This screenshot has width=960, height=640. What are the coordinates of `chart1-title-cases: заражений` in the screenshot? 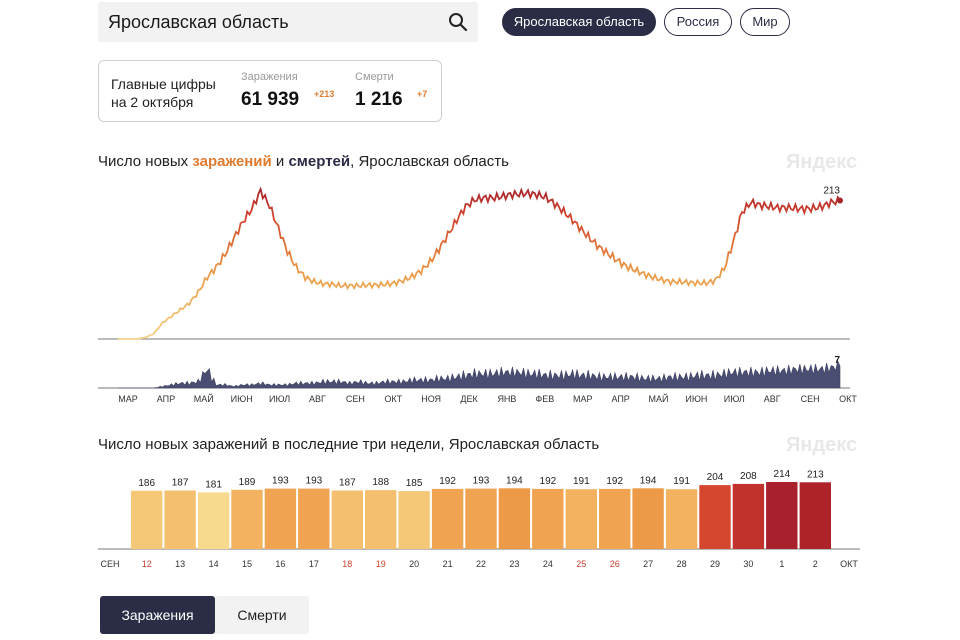 It's located at (232, 161).